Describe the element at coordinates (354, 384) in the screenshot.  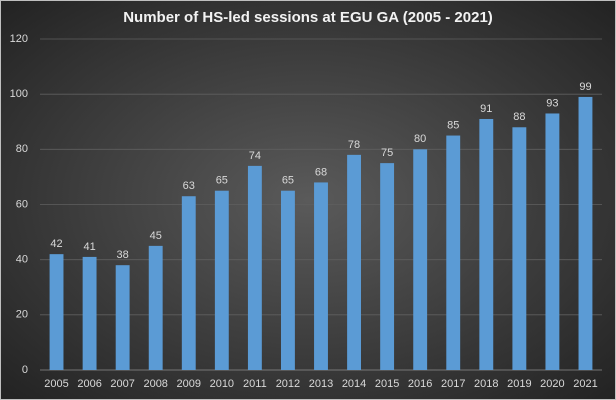
I see `x-tick-label: 2014` at that location.